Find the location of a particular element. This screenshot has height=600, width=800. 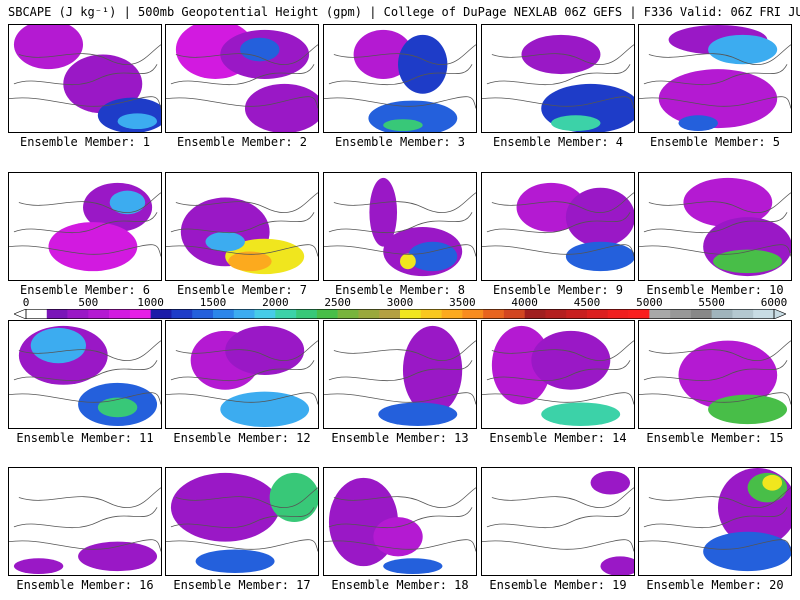

colorbar-max-arrow is located at coordinates (779, 314).